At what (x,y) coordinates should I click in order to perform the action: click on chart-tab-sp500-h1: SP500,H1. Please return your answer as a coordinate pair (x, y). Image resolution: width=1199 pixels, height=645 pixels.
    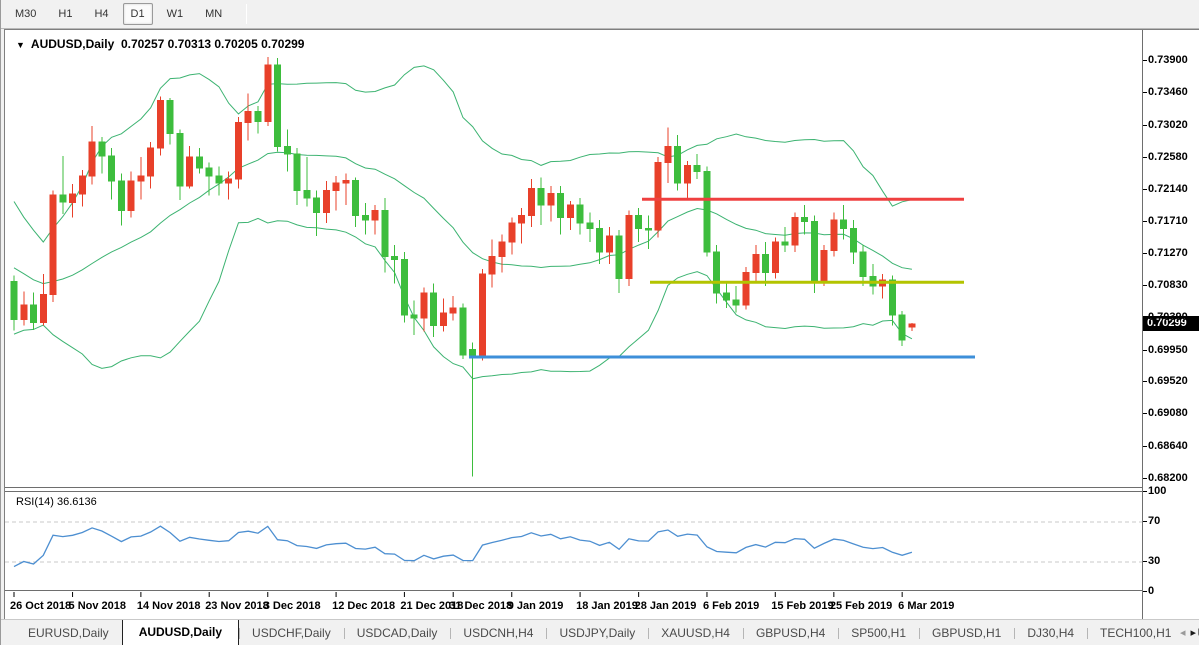
    Looking at the image, I should click on (878, 633).